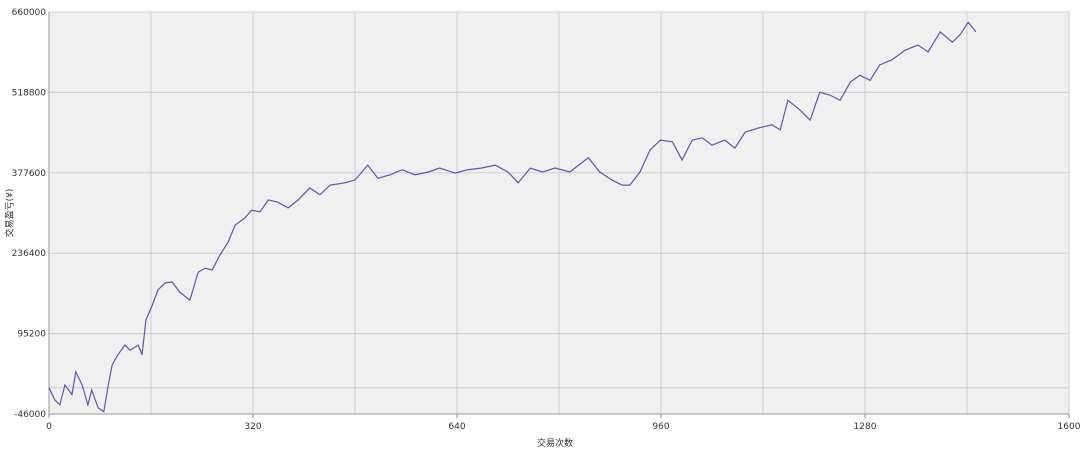 This screenshot has width=1080, height=454. I want to click on y-tick-label: 660000, so click(29, 13).